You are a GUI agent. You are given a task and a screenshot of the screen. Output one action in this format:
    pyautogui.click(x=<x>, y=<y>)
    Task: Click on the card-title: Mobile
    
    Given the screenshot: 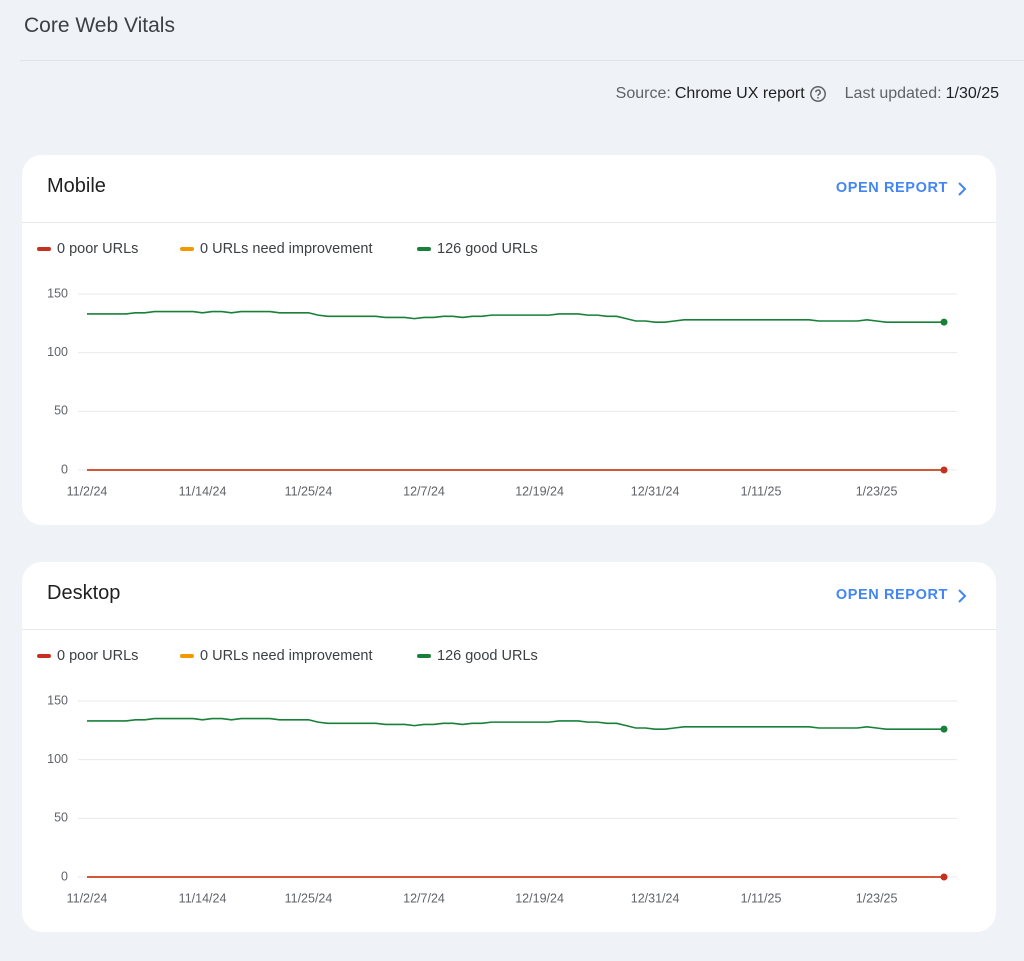 What is the action you would take?
    pyautogui.click(x=76, y=186)
    